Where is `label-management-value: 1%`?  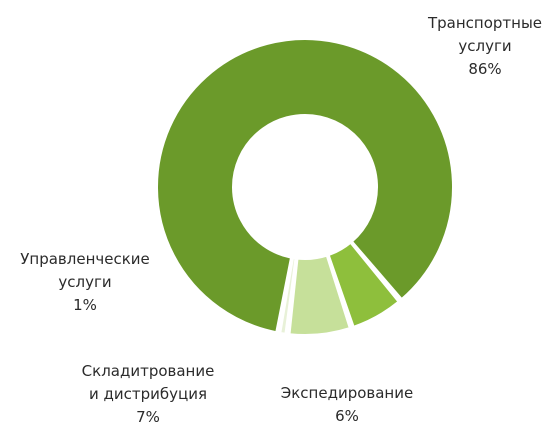
label-management-value: 1% is located at coordinates (85, 305).